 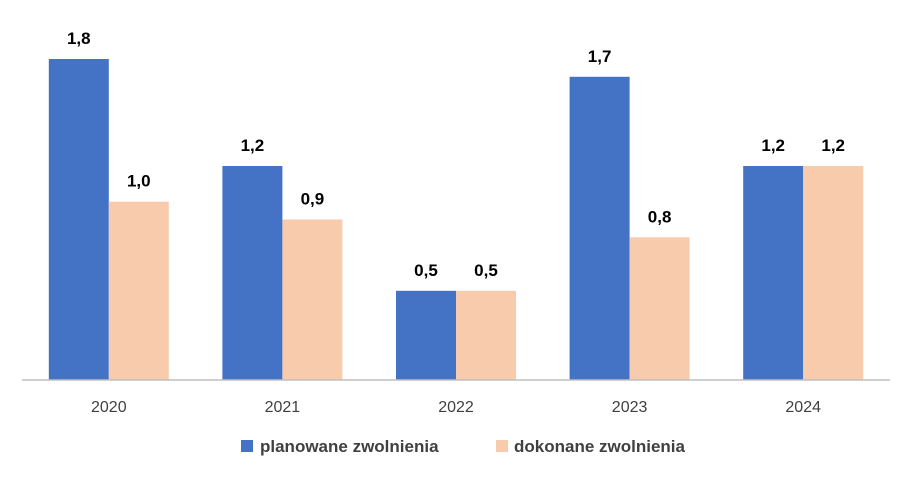 I want to click on x-tick-label-2024: 2024, so click(x=803, y=407).